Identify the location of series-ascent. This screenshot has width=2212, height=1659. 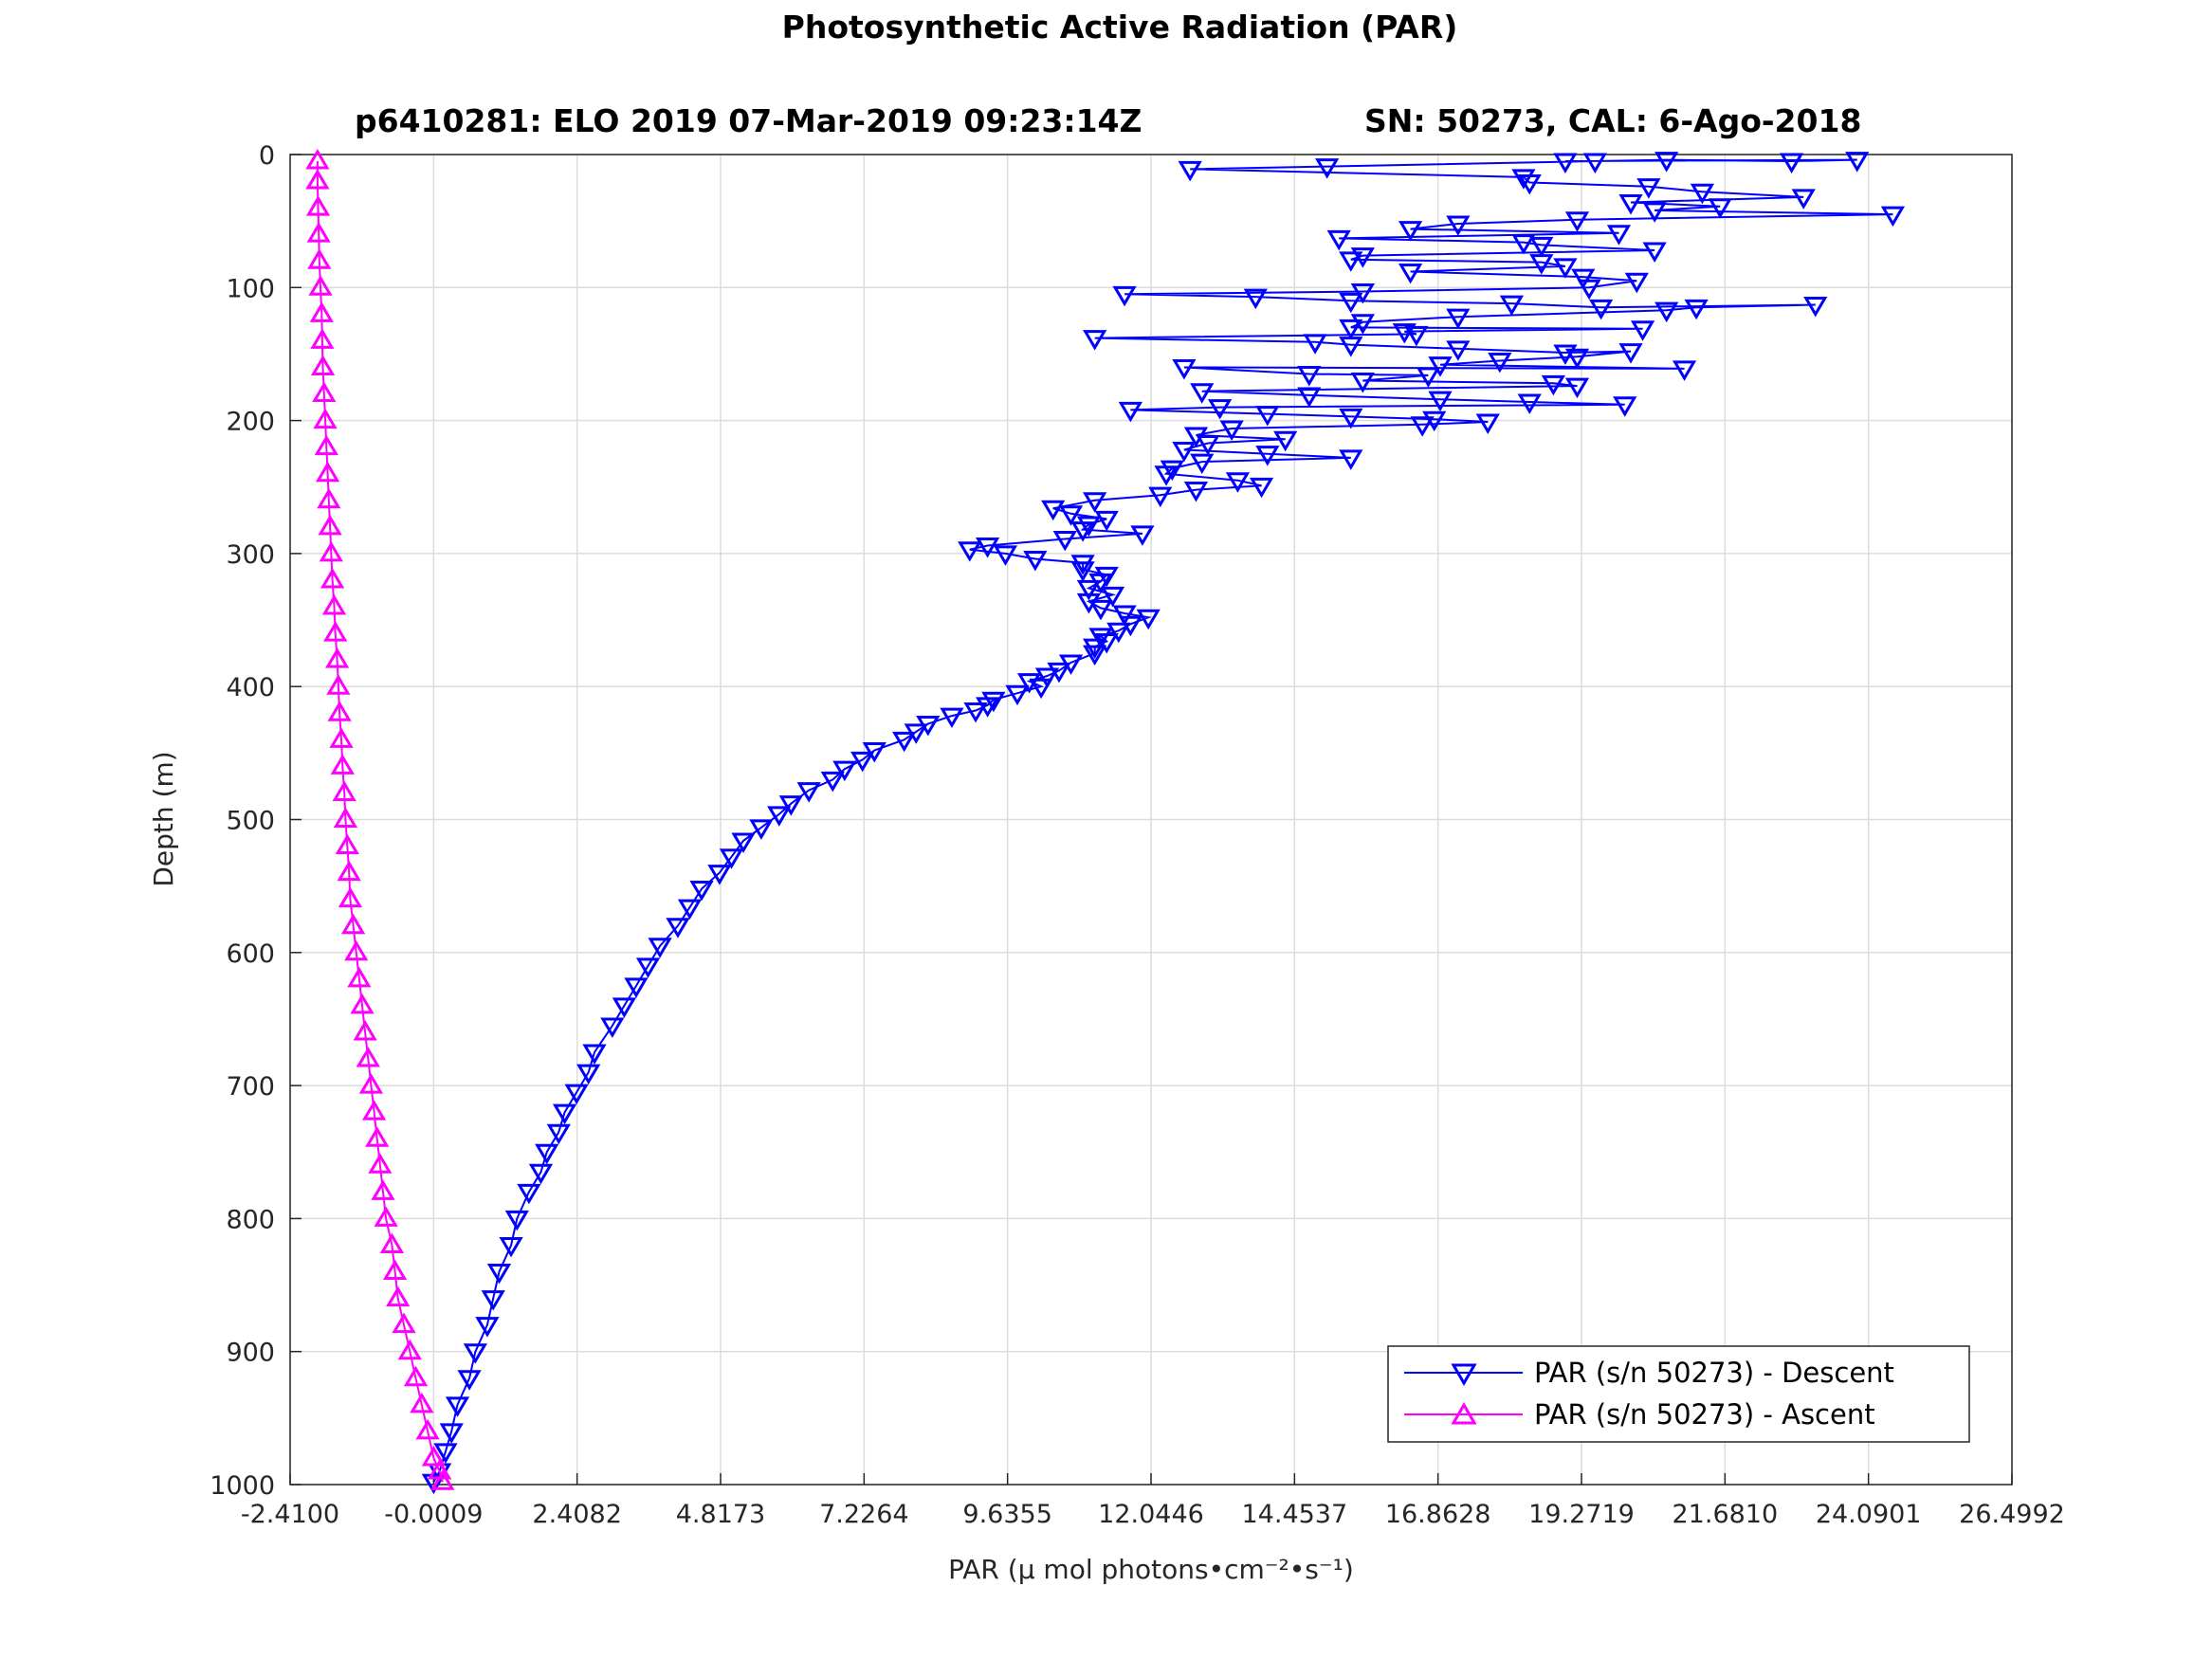
(380, 819).